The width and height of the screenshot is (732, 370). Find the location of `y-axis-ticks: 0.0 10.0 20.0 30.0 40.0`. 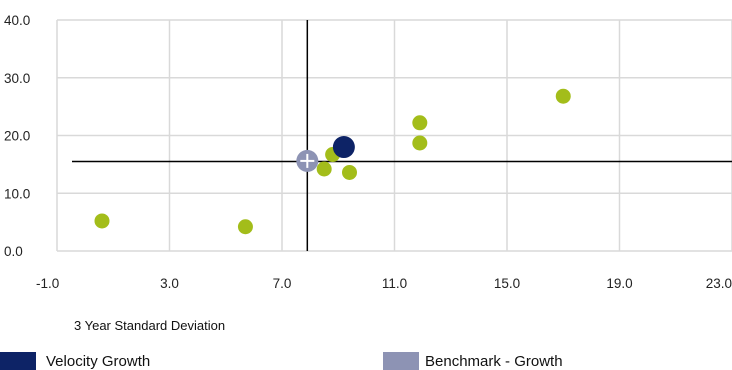

y-axis-ticks: 0.0 10.0 20.0 30.0 40.0 is located at coordinates (17, 136).